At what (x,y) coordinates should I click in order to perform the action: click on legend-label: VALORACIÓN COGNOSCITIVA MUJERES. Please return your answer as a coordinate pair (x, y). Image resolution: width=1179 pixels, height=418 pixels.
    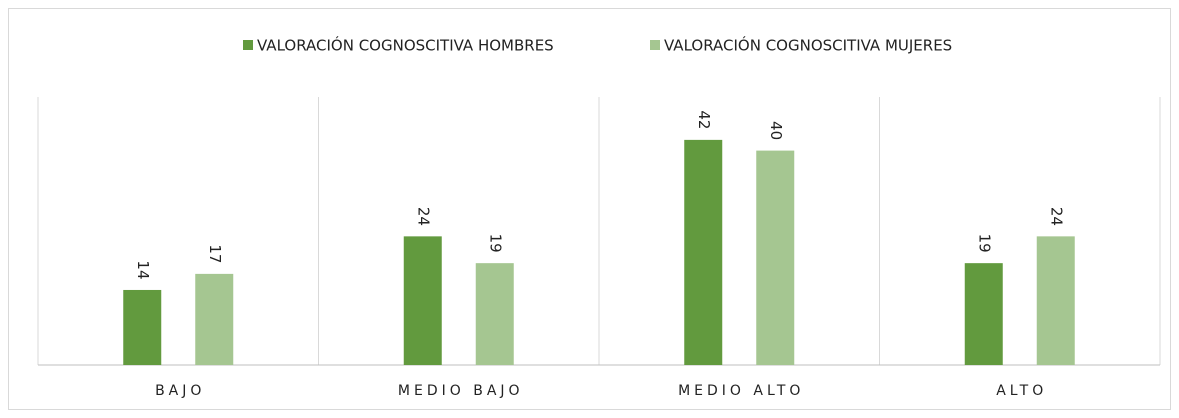
    Looking at the image, I should click on (808, 45).